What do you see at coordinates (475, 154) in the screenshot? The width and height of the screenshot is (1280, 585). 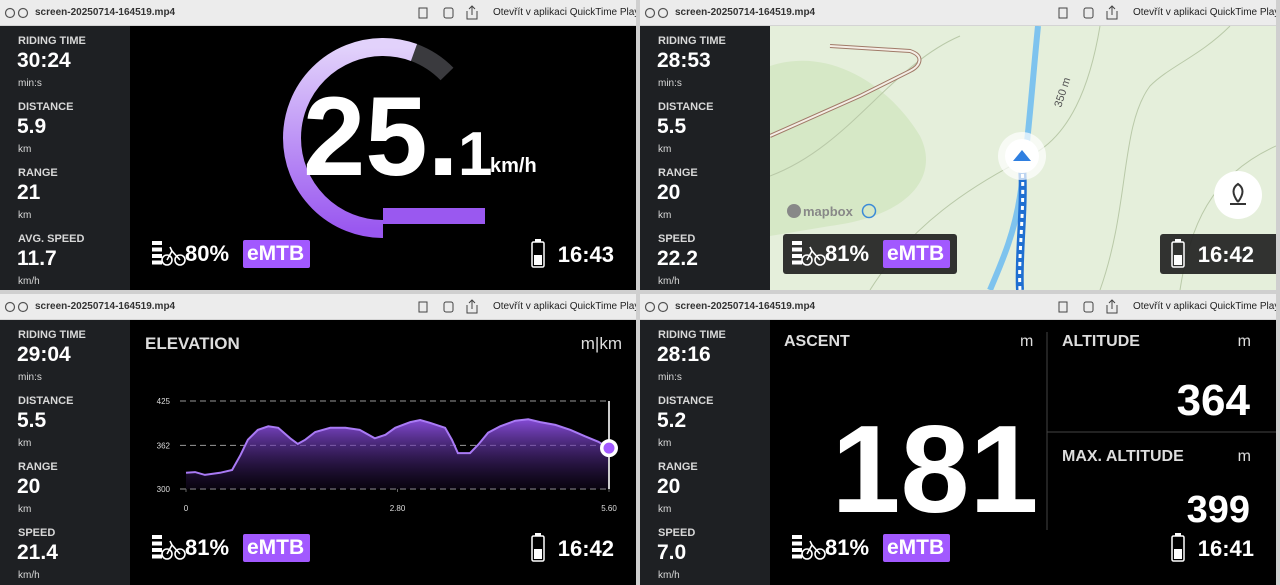 I see `speed-fraction: 1` at bounding box center [475, 154].